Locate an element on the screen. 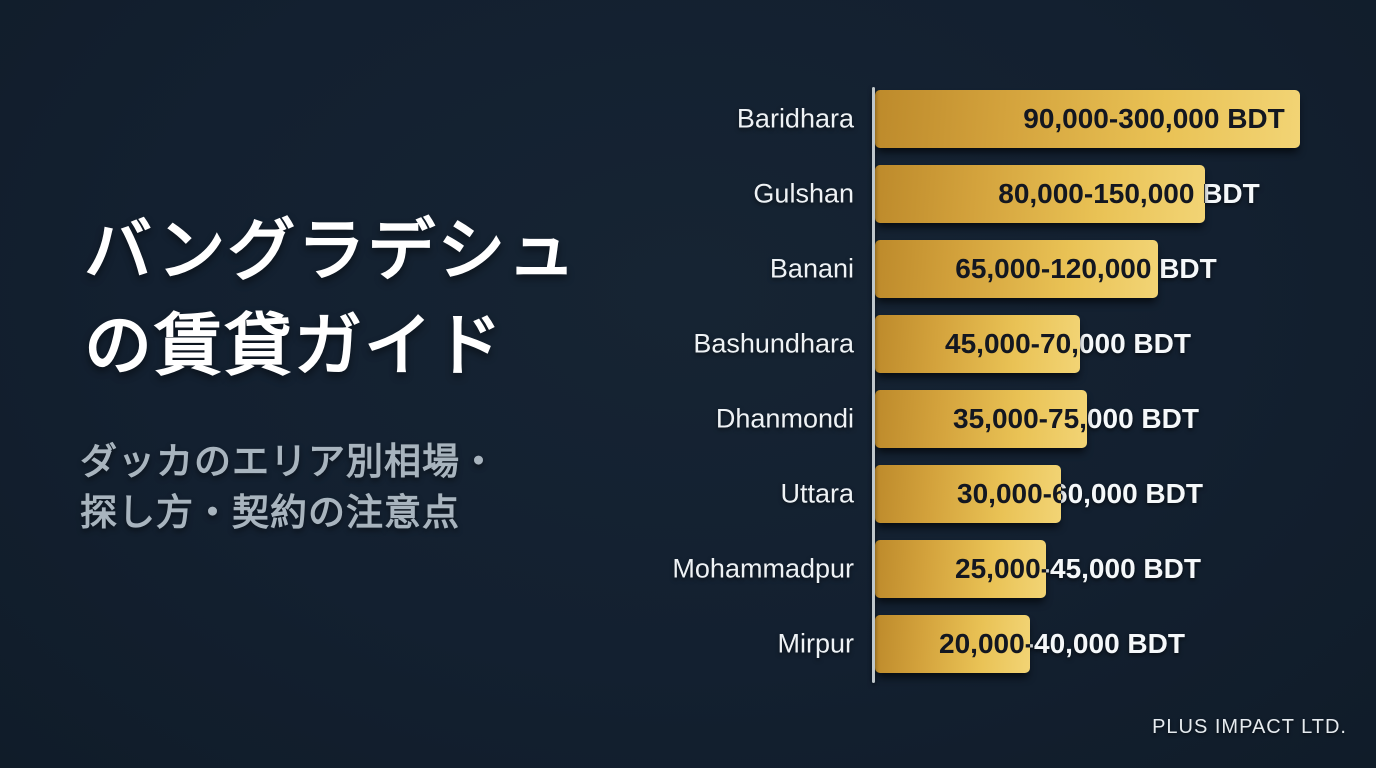  bar: 25,000-45,000 BDT is located at coordinates (960, 569).